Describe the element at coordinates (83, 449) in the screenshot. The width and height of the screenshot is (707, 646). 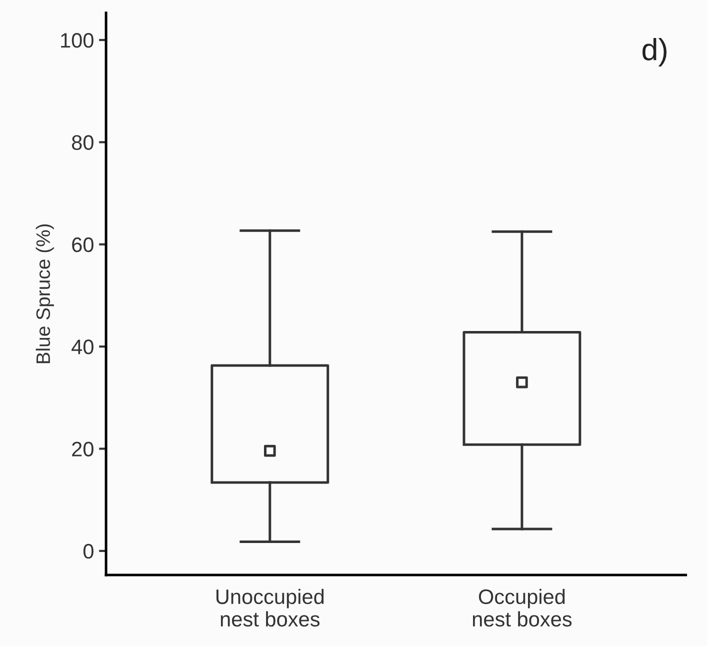
I see `y-tick-label: 20` at that location.